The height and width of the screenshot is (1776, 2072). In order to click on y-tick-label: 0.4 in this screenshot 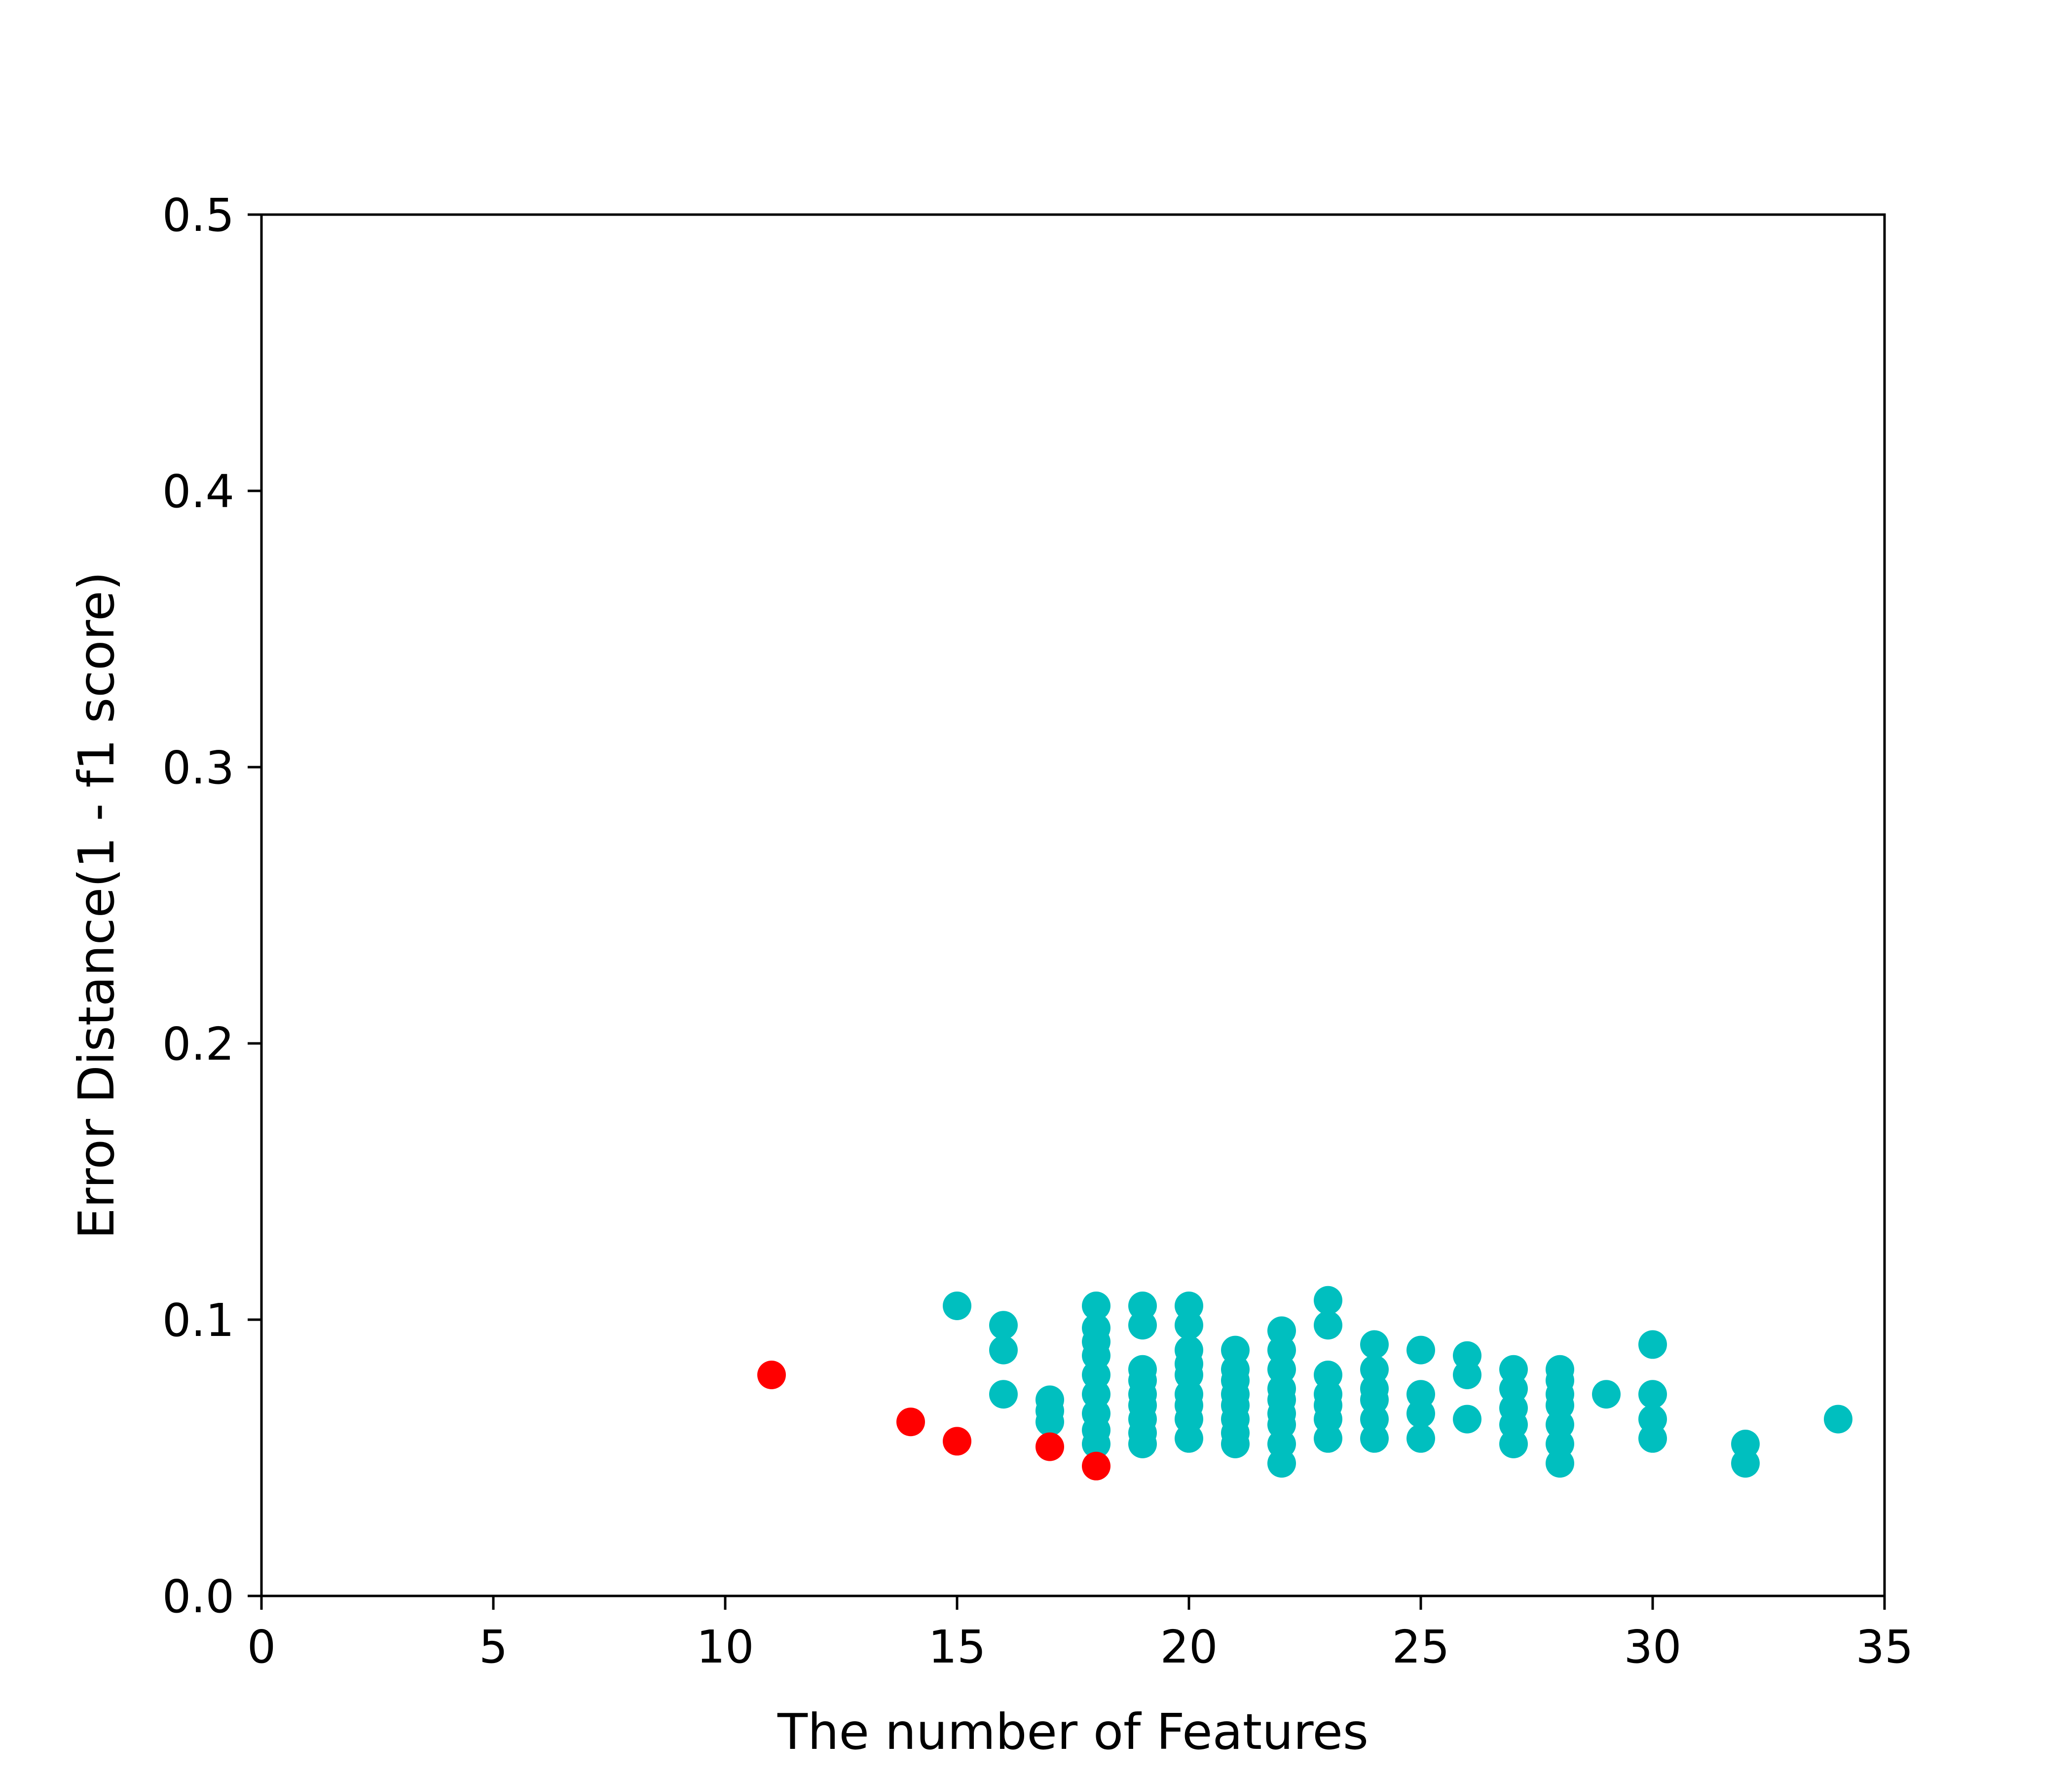, I will do `click(198, 492)`.